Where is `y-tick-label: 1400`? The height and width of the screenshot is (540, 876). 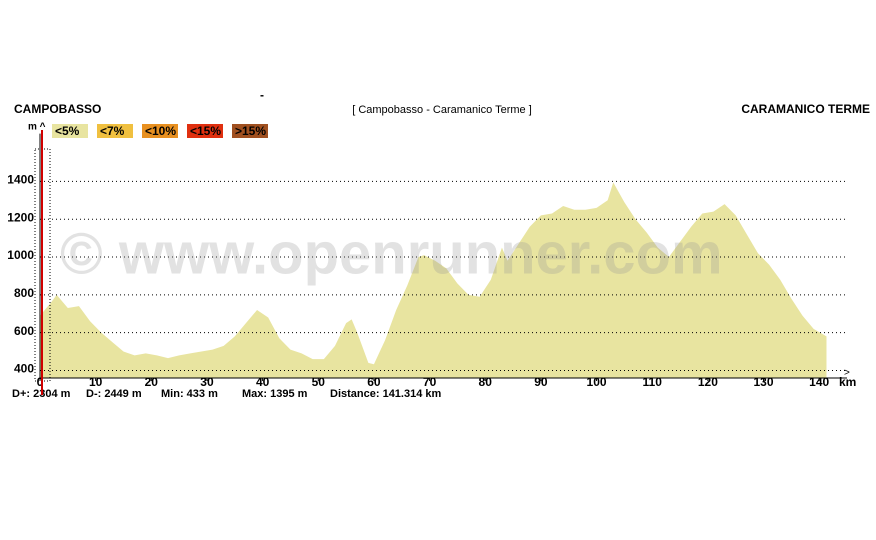
y-tick-label: 1400 is located at coordinates (20, 180).